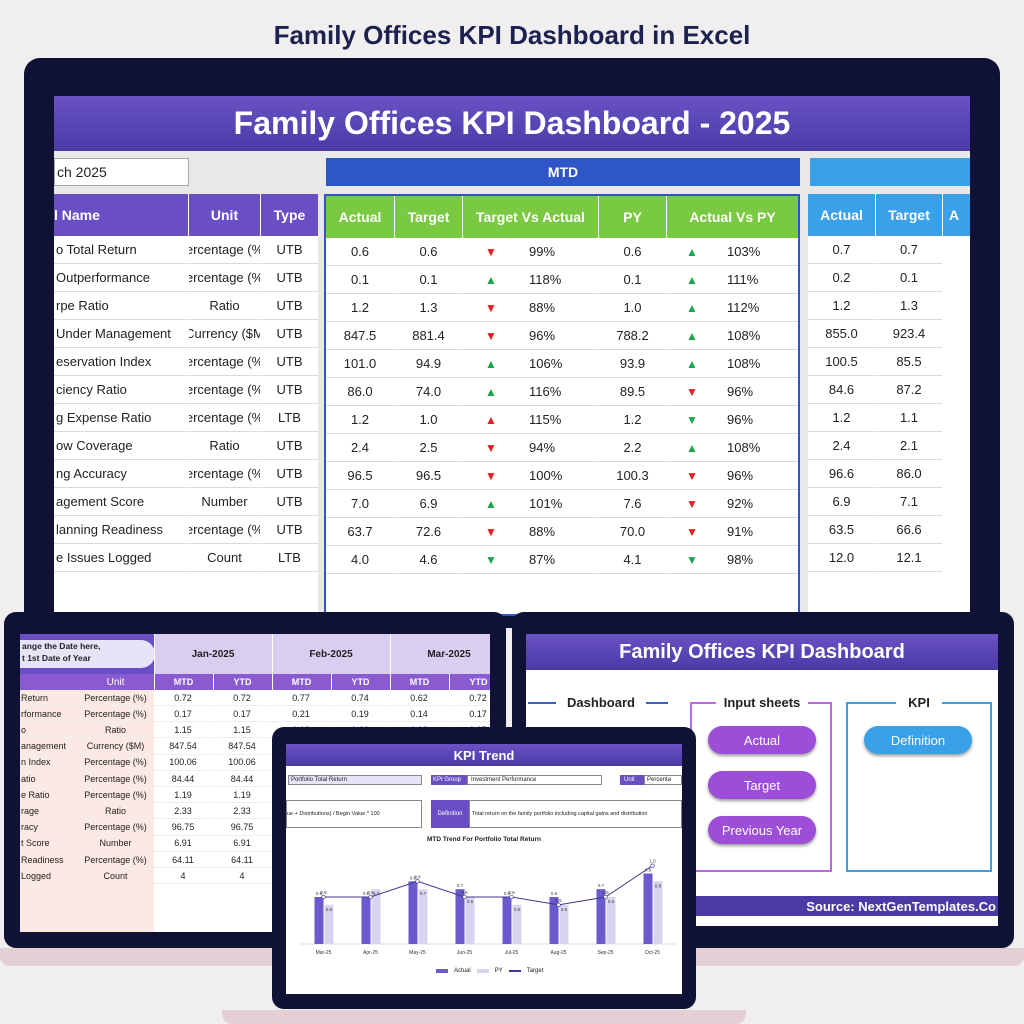 The height and width of the screenshot is (1024, 1024). I want to click on definition-button: Definition, so click(918, 740).